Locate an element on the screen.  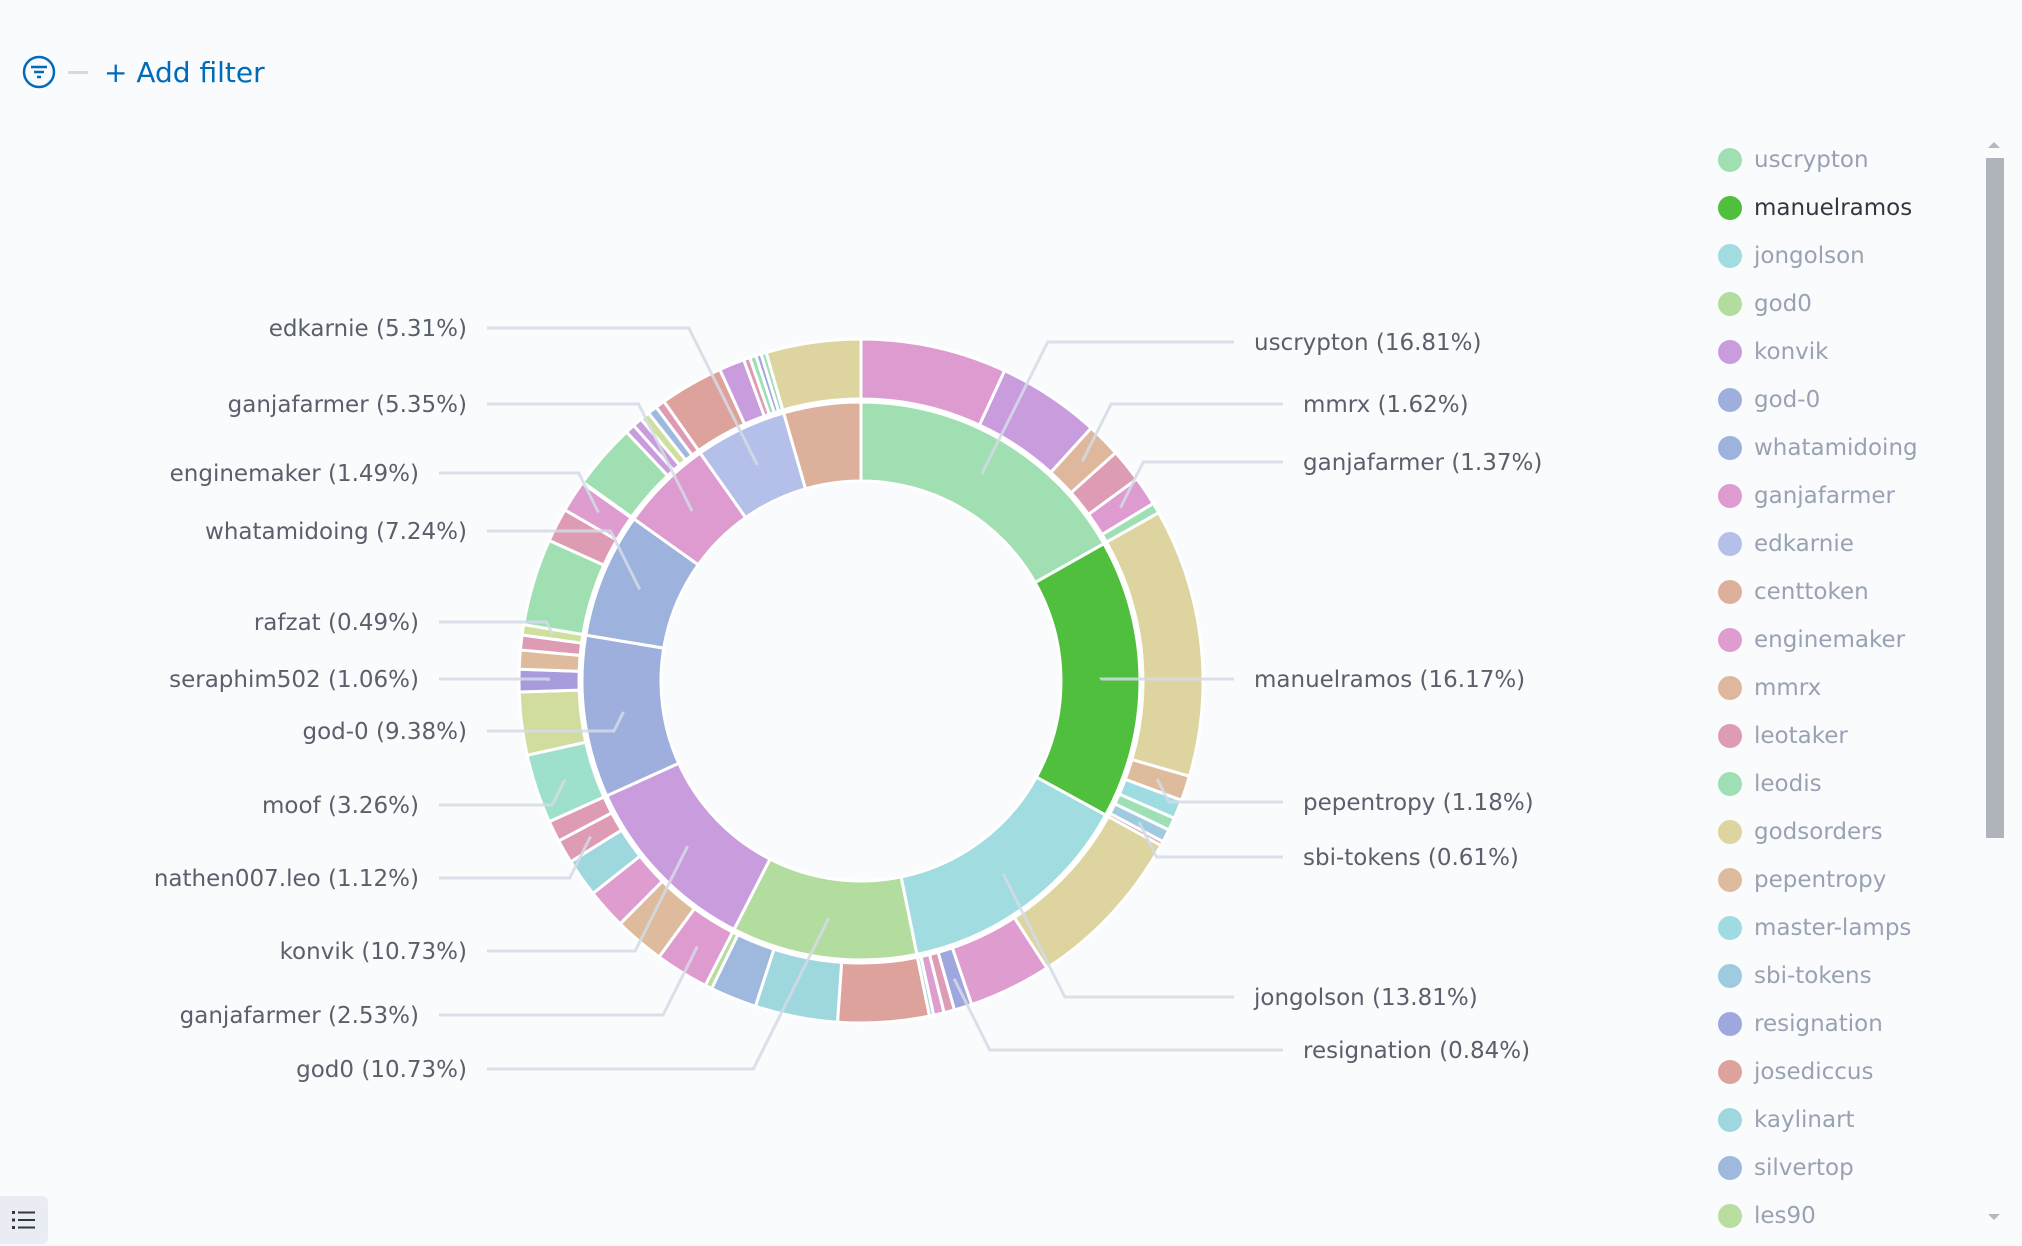
legend-item-sbi-tokens: sbi-tokens is located at coordinates (1843, 976).